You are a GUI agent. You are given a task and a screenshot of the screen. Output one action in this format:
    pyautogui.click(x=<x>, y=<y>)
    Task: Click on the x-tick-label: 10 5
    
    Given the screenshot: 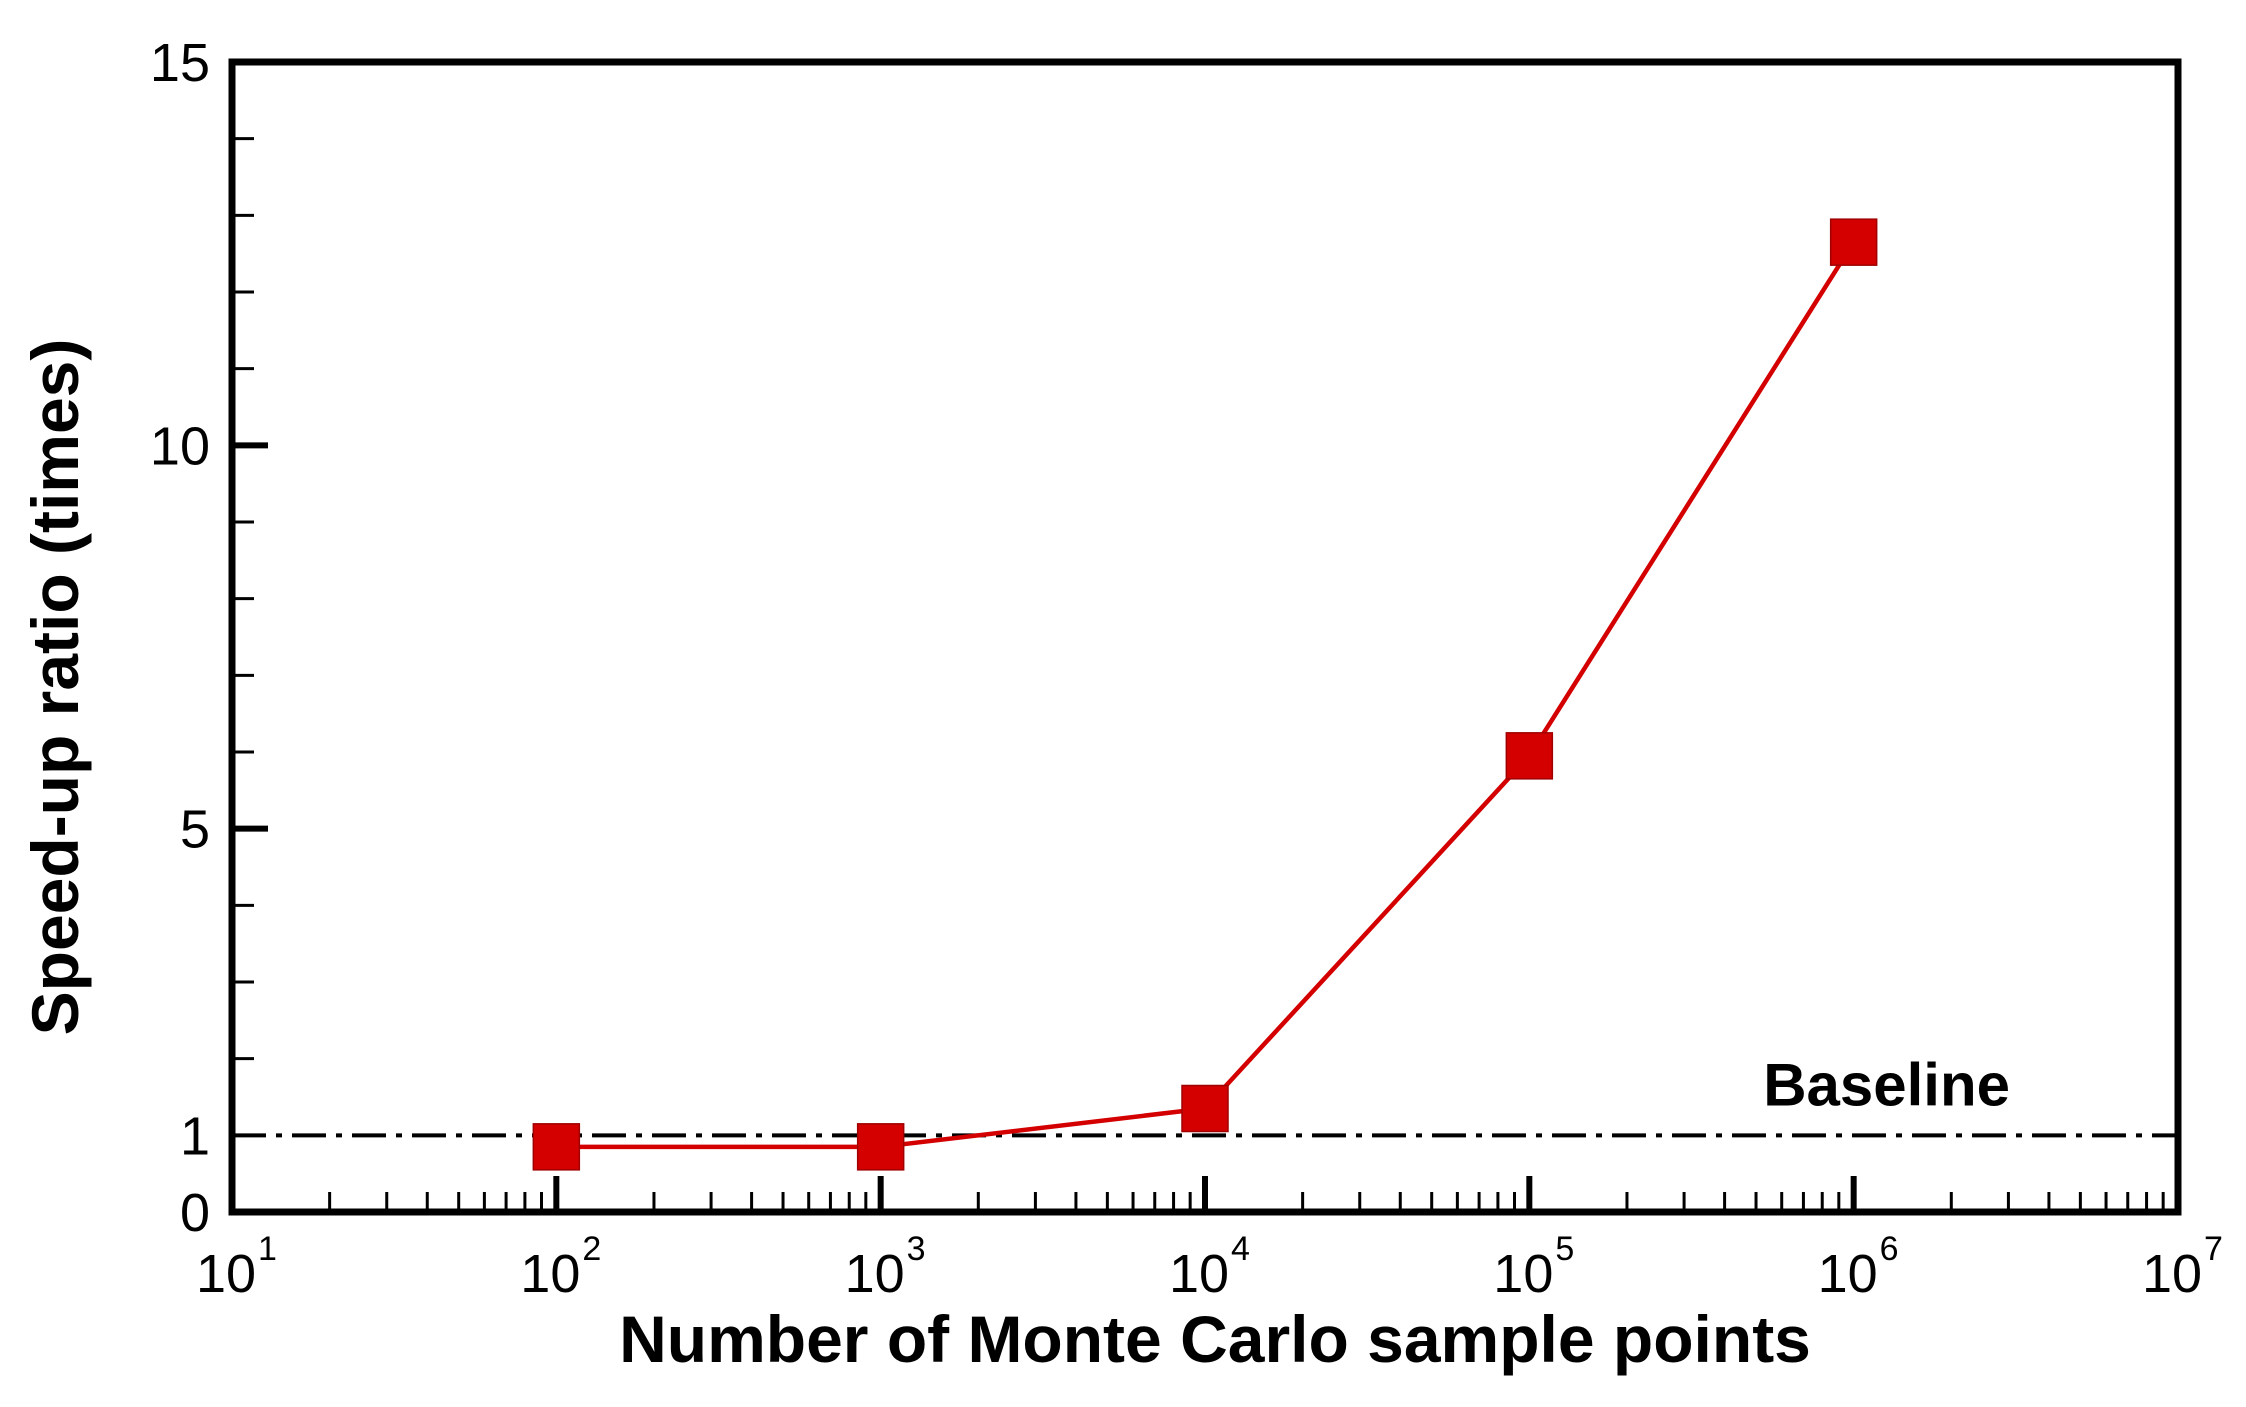 What is the action you would take?
    pyautogui.click(x=1533, y=1267)
    